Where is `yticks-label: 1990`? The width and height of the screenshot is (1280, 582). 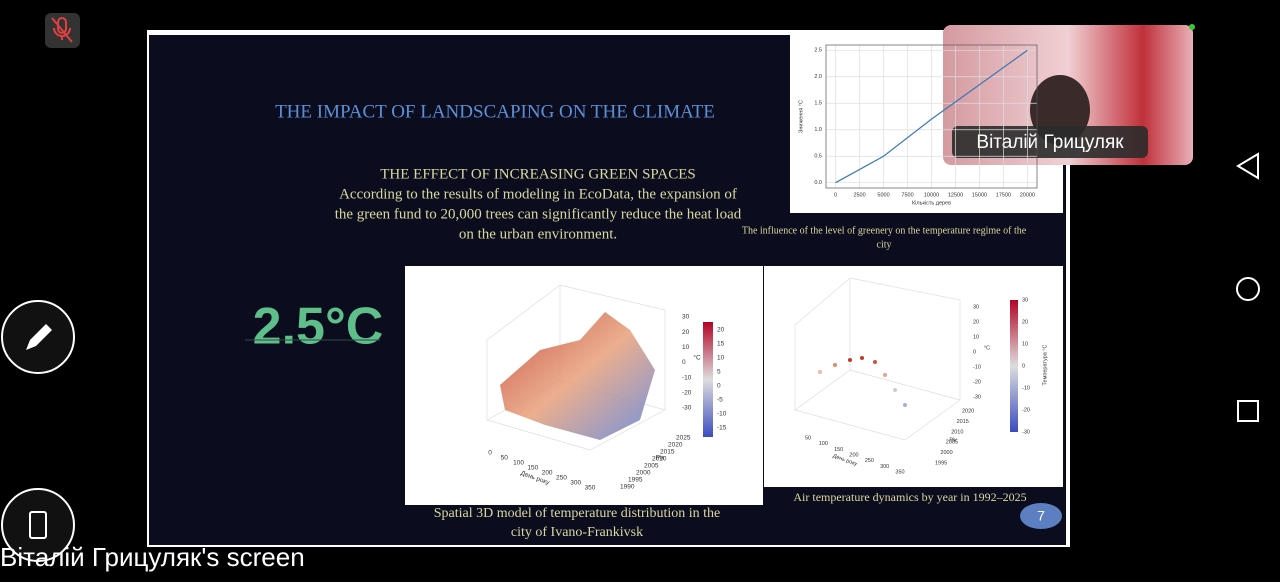
yticks-label: 1990 is located at coordinates (627, 487).